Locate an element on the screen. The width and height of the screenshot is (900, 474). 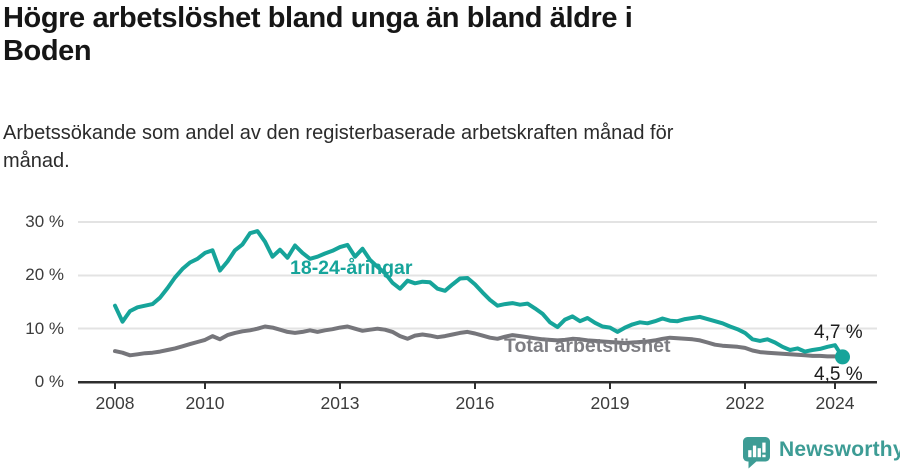
x-tick-label: 2010 is located at coordinates (205, 403).